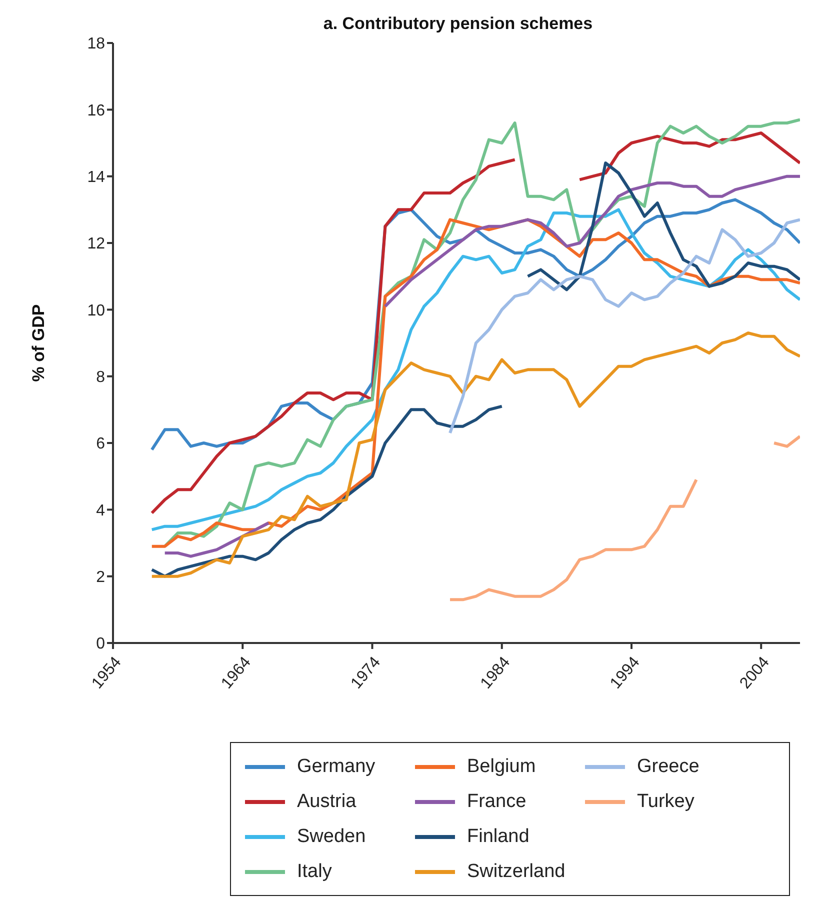 This screenshot has height=901, width=815. I want to click on legend-label: Turkey, so click(665, 801).